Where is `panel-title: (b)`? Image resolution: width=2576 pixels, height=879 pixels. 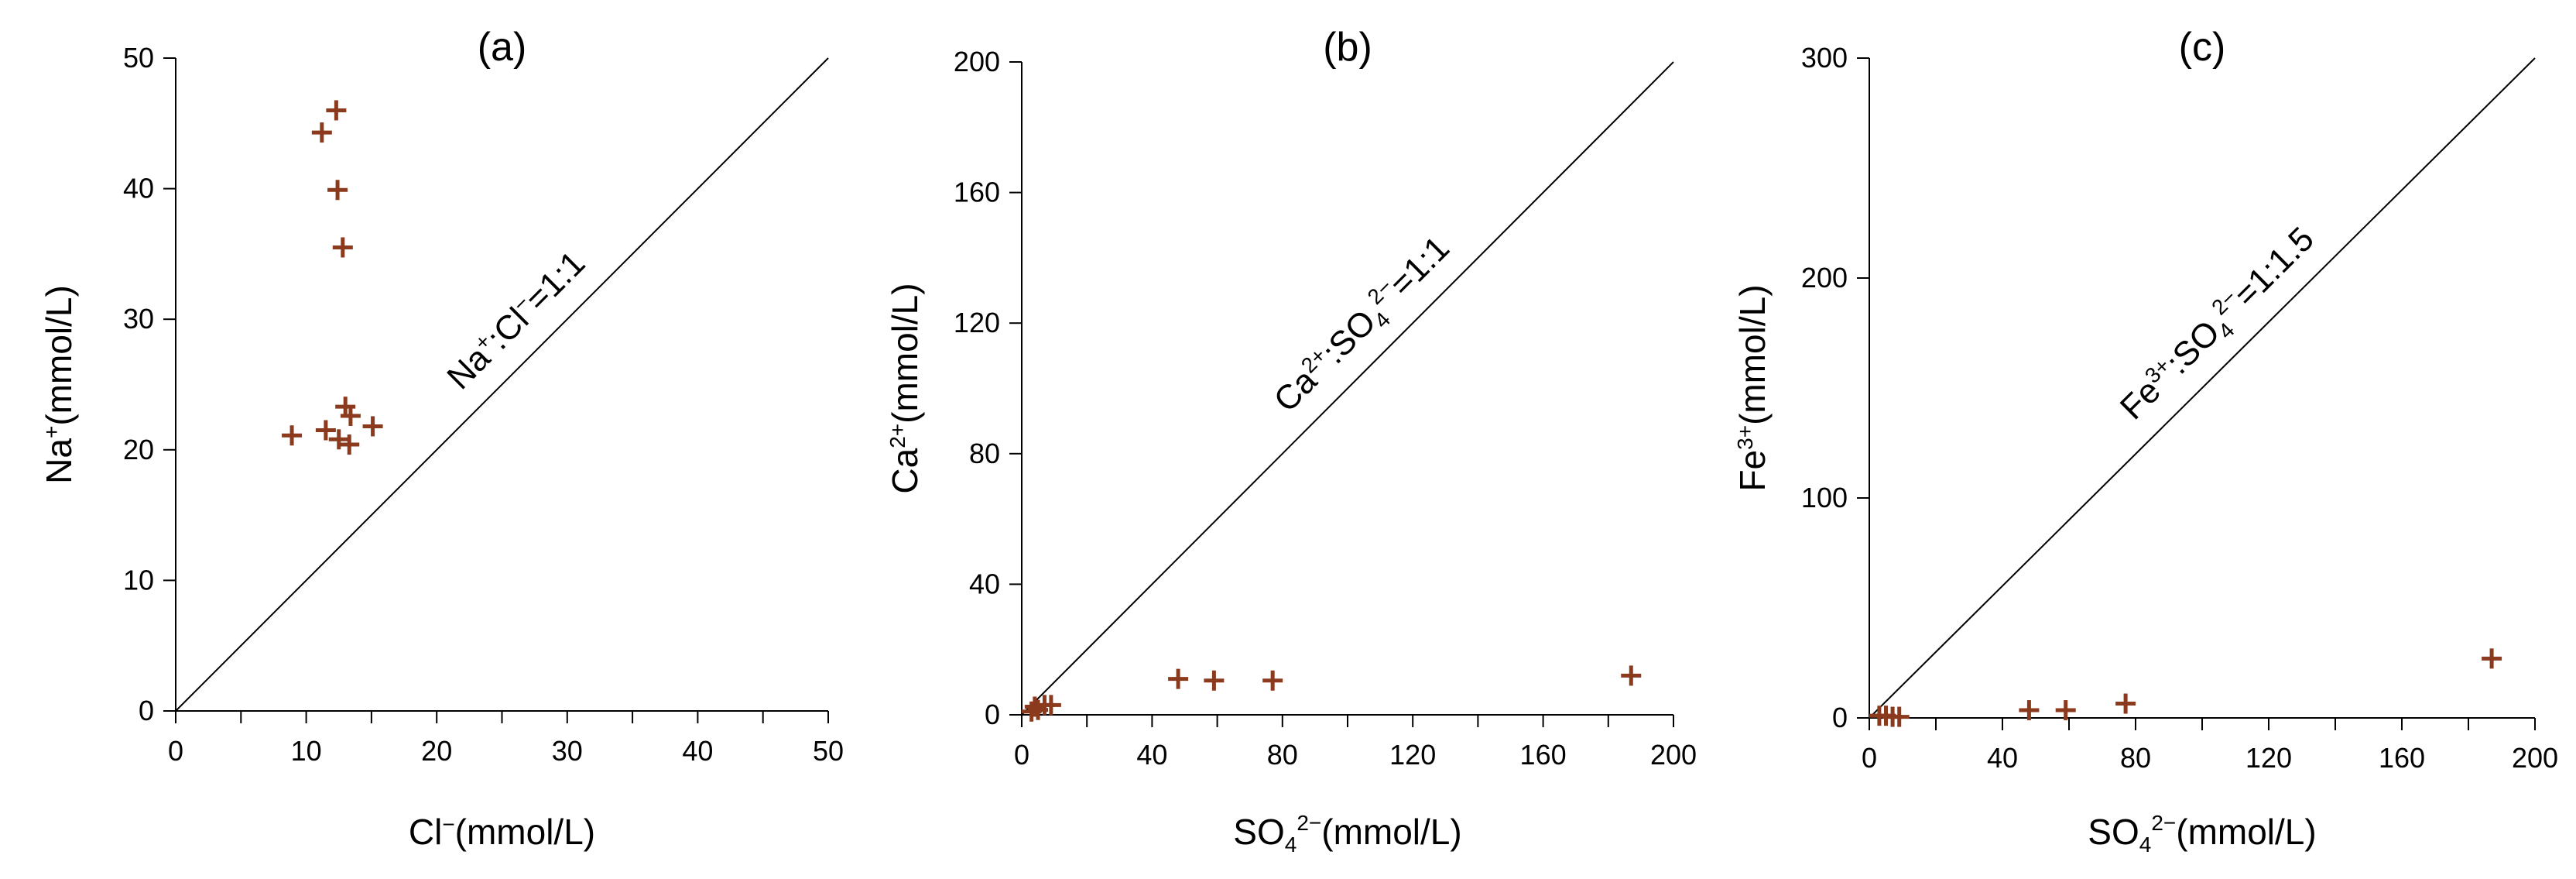 panel-title: (b) is located at coordinates (1347, 48).